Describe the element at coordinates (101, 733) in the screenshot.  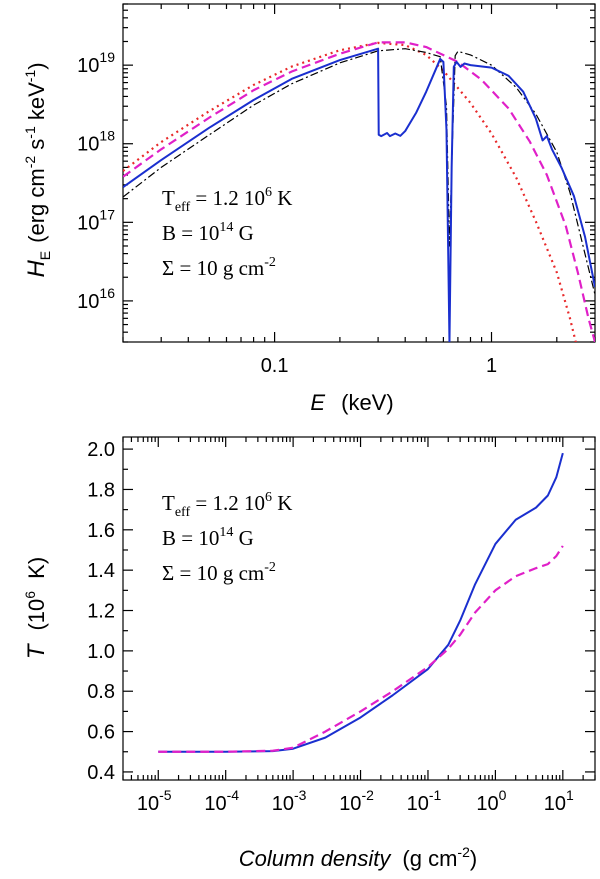
I see `temperature-y-tick-label: 0.6` at that location.